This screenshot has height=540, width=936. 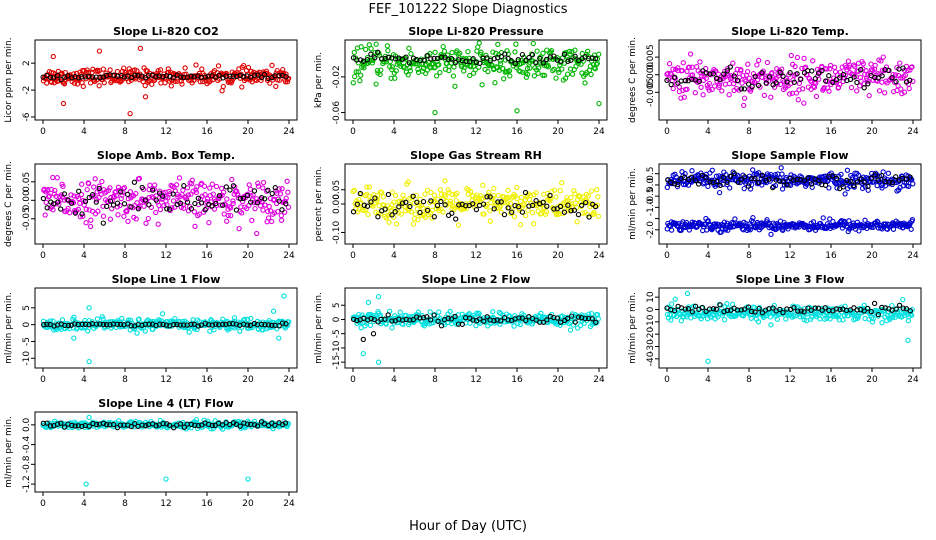 I want to click on x-tick-label: 0, so click(x=667, y=256).